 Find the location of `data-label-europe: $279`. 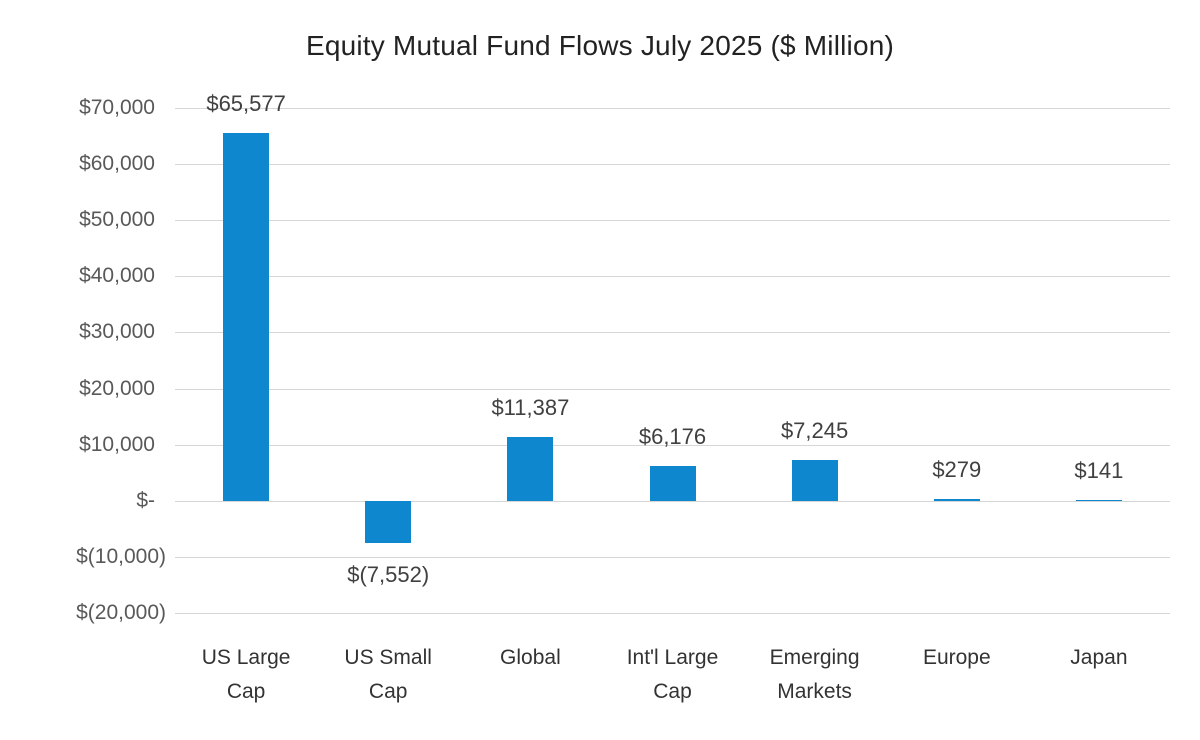

data-label-europe: $279 is located at coordinates (957, 470).